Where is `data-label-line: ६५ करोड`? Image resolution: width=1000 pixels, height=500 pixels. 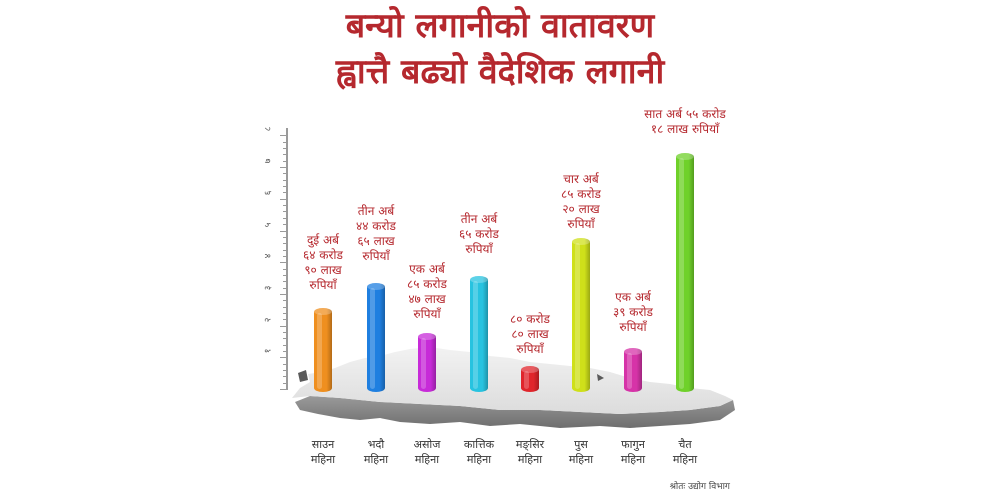 data-label-line: ६५ करोड is located at coordinates (479, 234).